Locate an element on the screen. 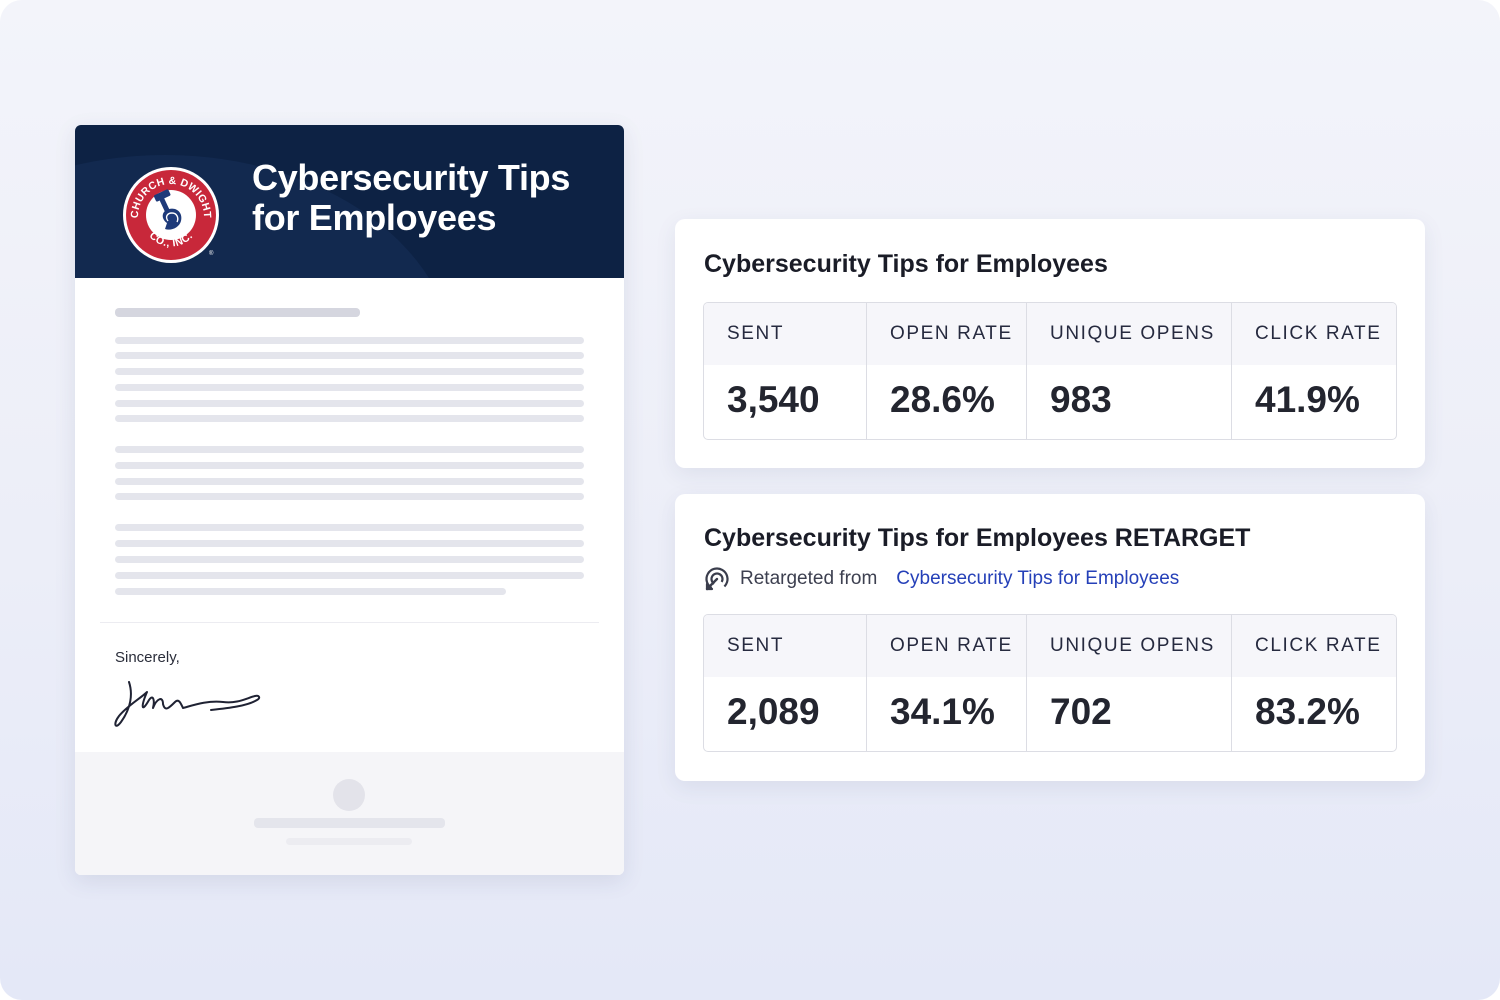 The height and width of the screenshot is (1000, 1500). stat-open-rate: OPEN RATE 28.6% is located at coordinates (946, 371).